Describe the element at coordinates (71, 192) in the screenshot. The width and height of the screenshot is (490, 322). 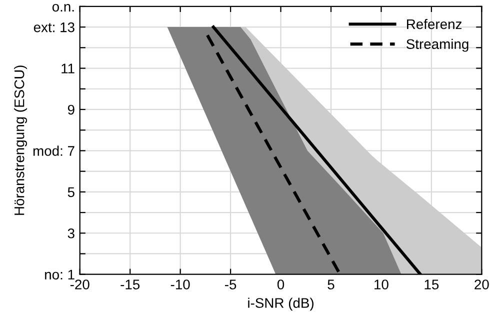
I see `y-tick-label: 5` at that location.